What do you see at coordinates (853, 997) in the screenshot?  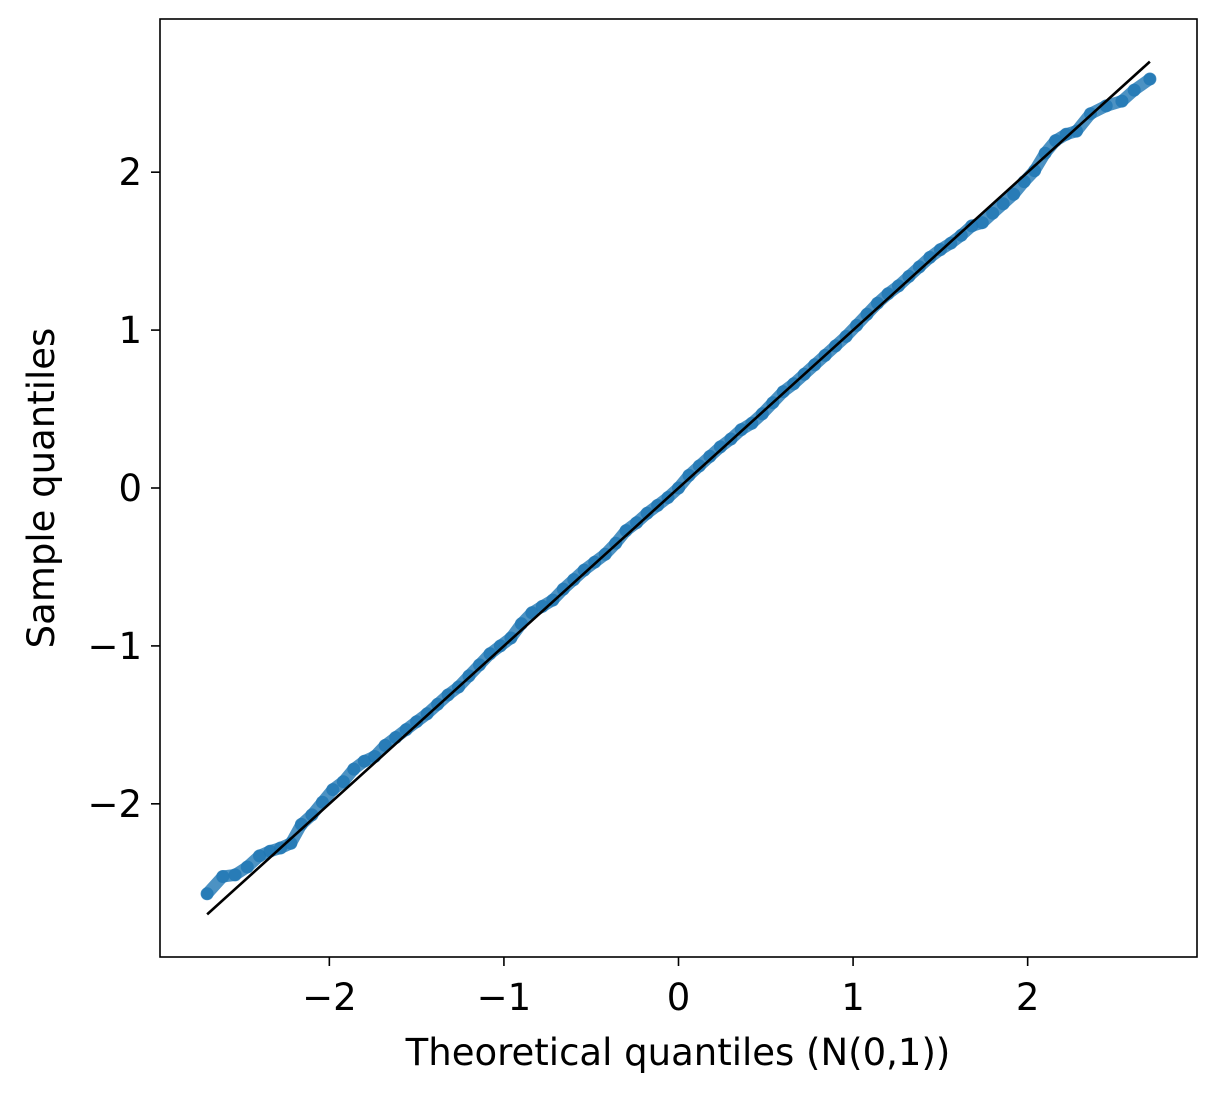 I see `x-tick-label: 1` at bounding box center [853, 997].